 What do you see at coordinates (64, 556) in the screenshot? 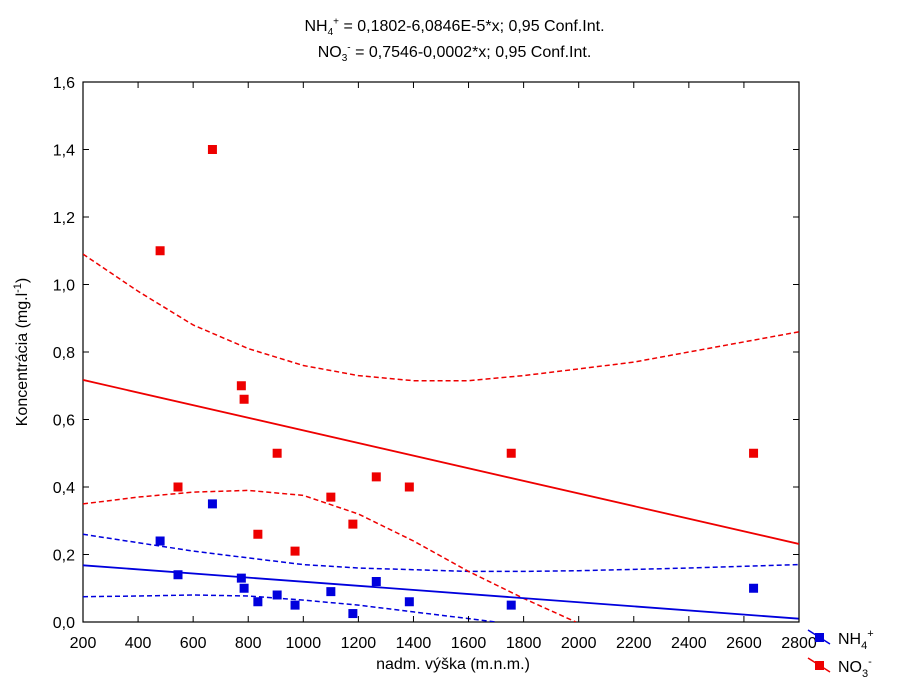
I see `y-tick-label: 0,2` at bounding box center [64, 556].